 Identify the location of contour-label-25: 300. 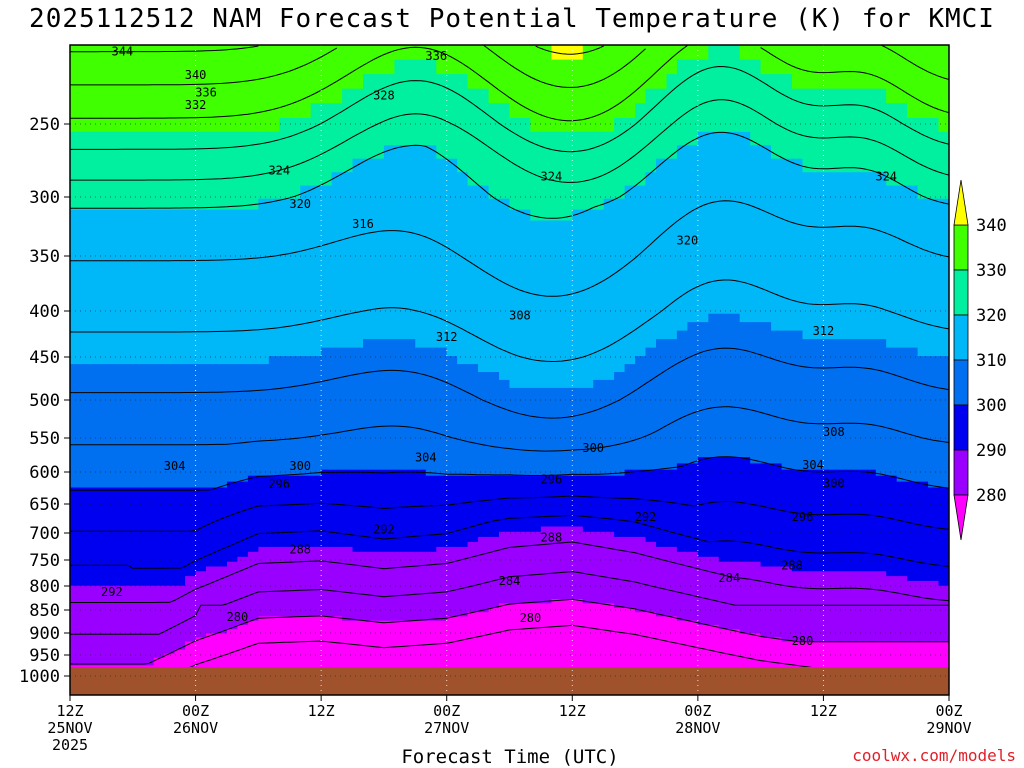
(834, 484).